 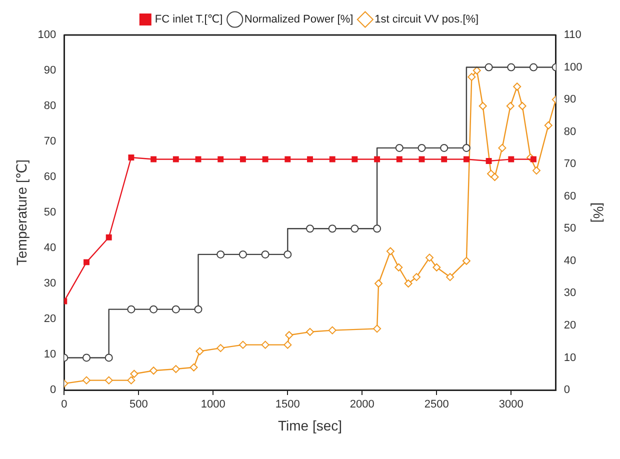 What do you see at coordinates (426, 20) in the screenshot?
I see `legend-label: 1st circuit VV pos.[%]` at bounding box center [426, 20].